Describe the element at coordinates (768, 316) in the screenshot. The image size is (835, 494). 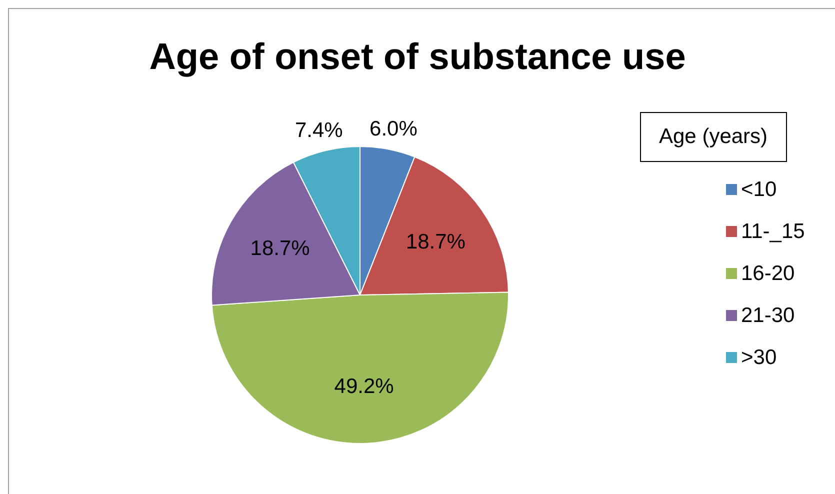
I see `legend-label: 21-30` at that location.